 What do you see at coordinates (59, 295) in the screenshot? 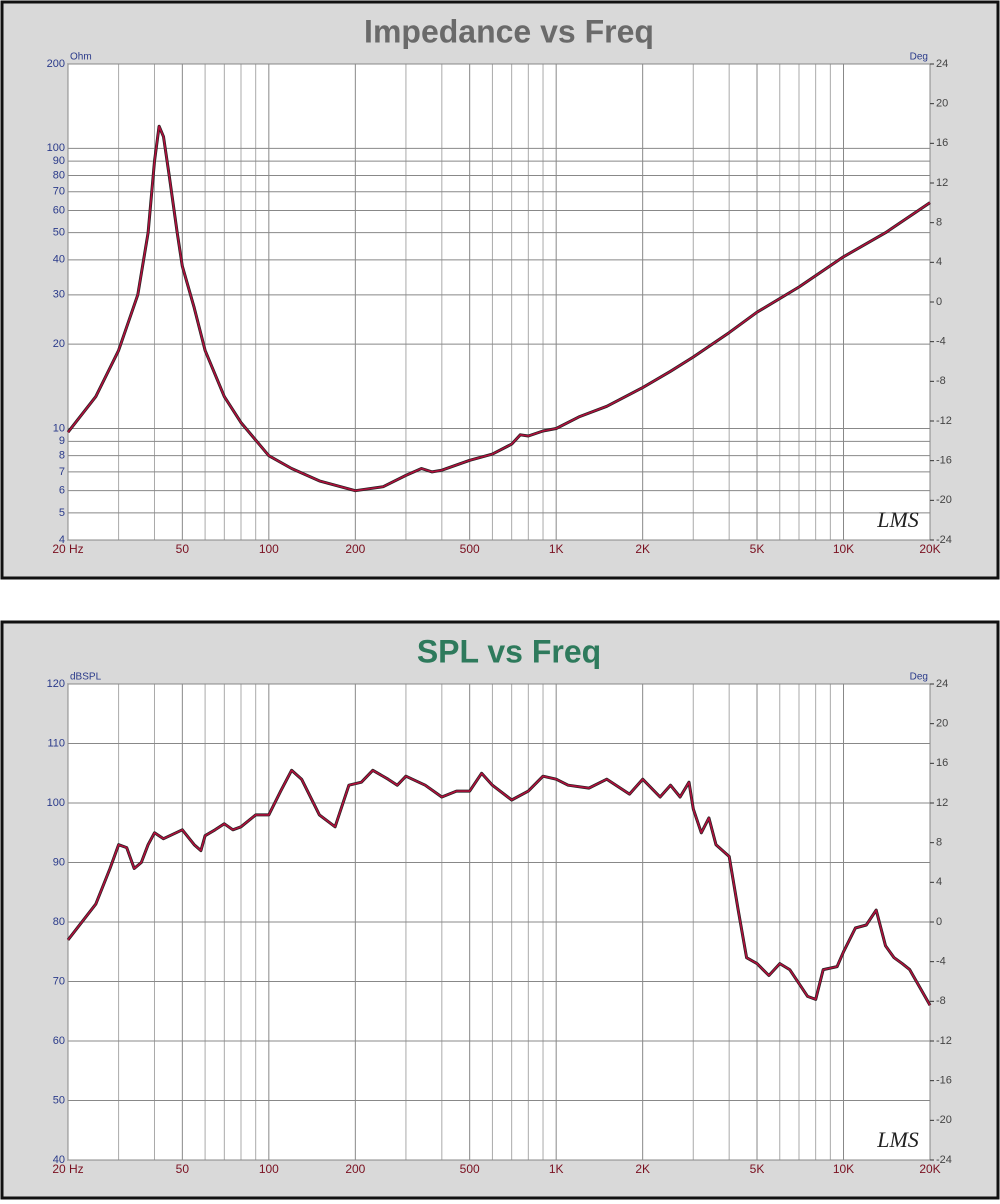
I see `y-tick-label: 30` at bounding box center [59, 295].